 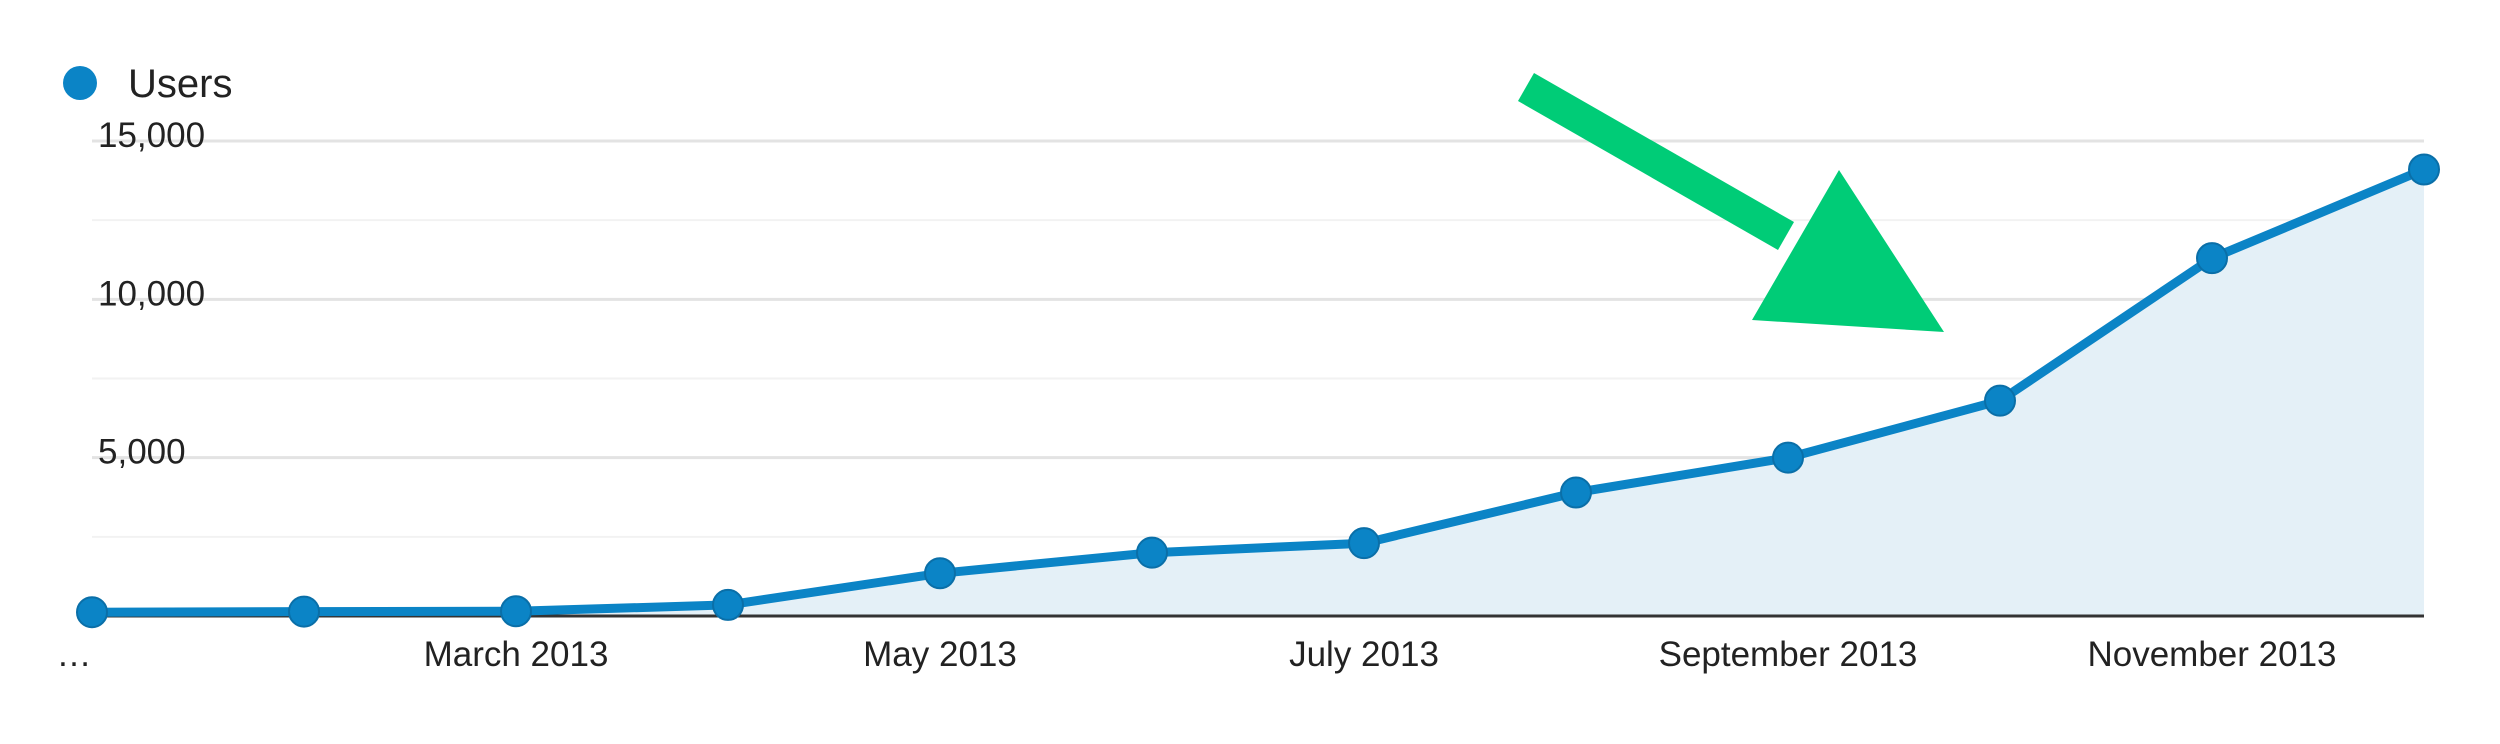 I want to click on y-tick-label: 15,000, so click(x=151, y=135).